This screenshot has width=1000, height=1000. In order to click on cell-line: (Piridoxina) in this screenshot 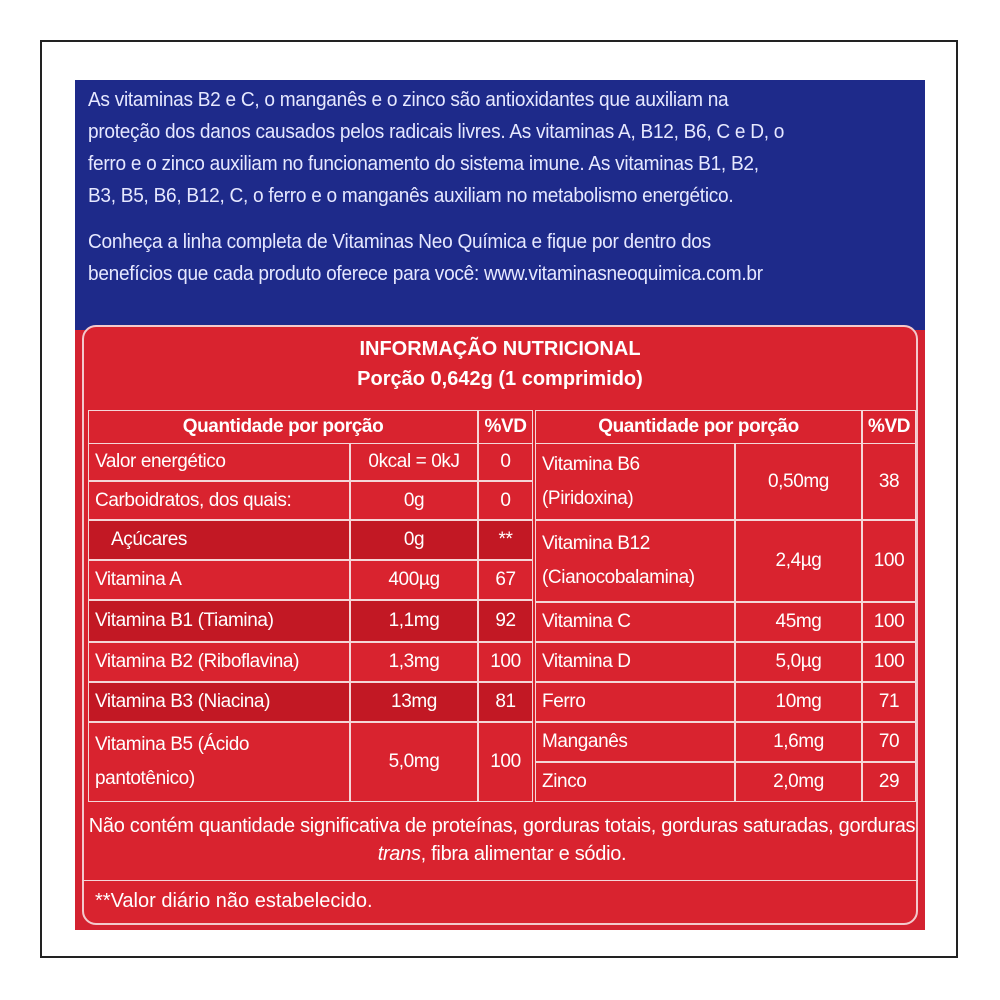, I will do `click(588, 498)`.